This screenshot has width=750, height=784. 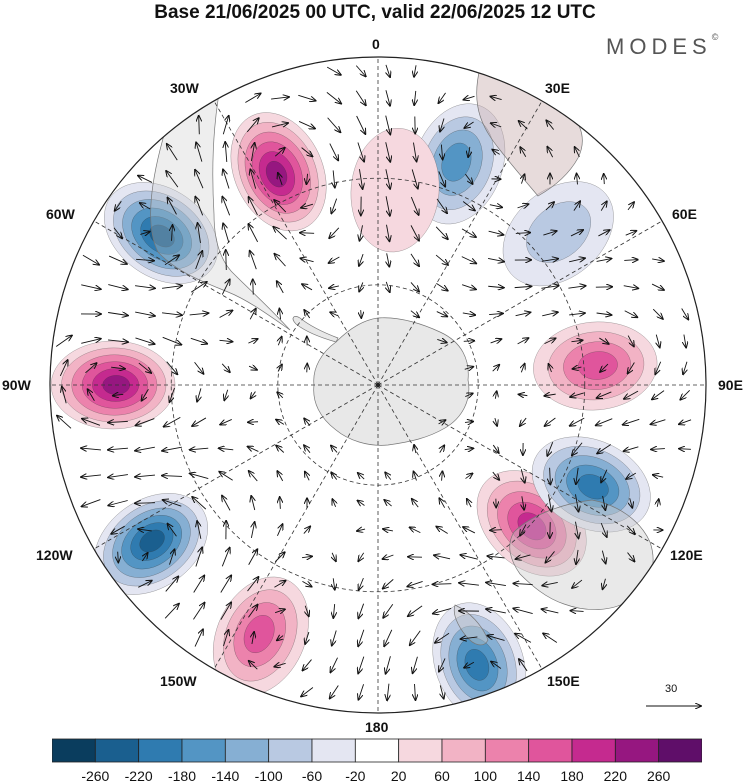 What do you see at coordinates (442, 776) in the screenshot?
I see `colorbar-tick-label: 60` at bounding box center [442, 776].